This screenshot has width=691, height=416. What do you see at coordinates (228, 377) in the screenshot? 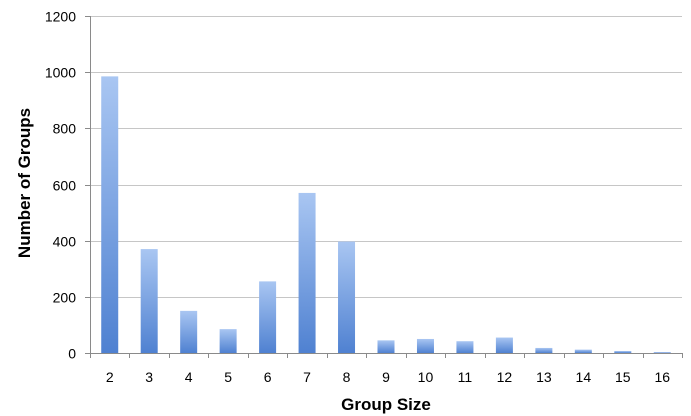
I see `x-tick-label: 5` at bounding box center [228, 377].